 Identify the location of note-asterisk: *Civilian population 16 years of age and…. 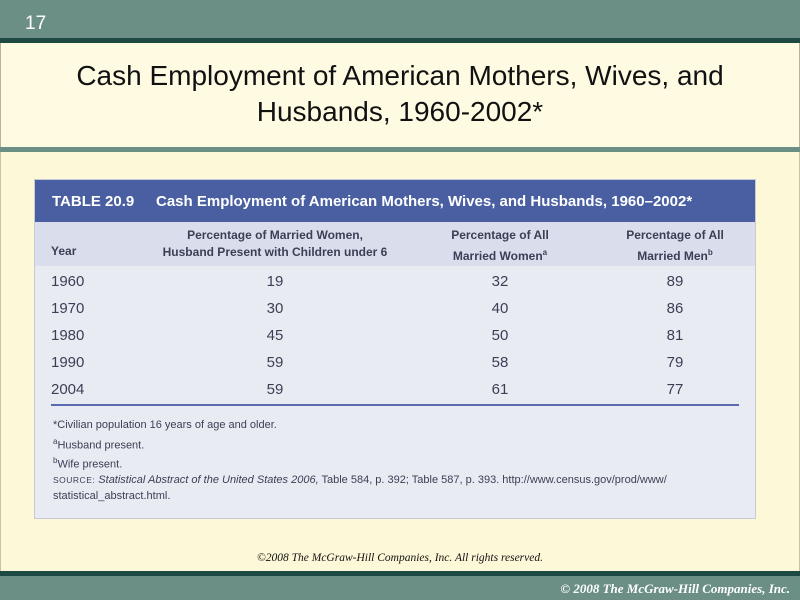
(165, 425).